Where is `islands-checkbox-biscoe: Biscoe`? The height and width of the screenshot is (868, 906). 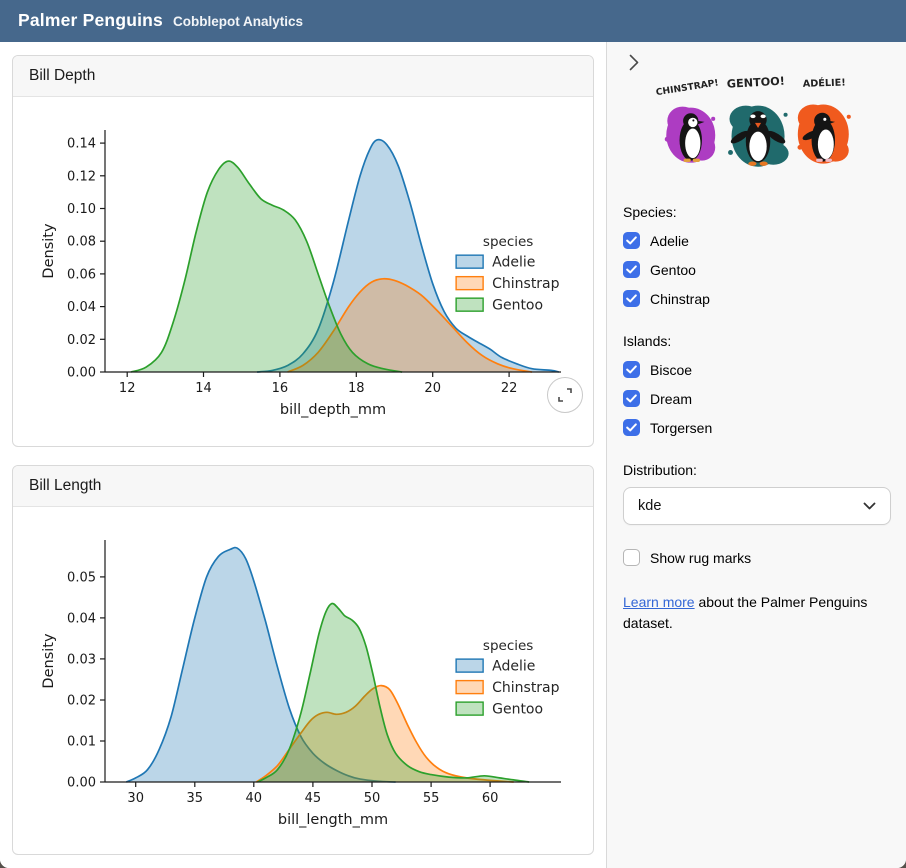
islands-checkbox-biscoe: Biscoe is located at coordinates (757, 369).